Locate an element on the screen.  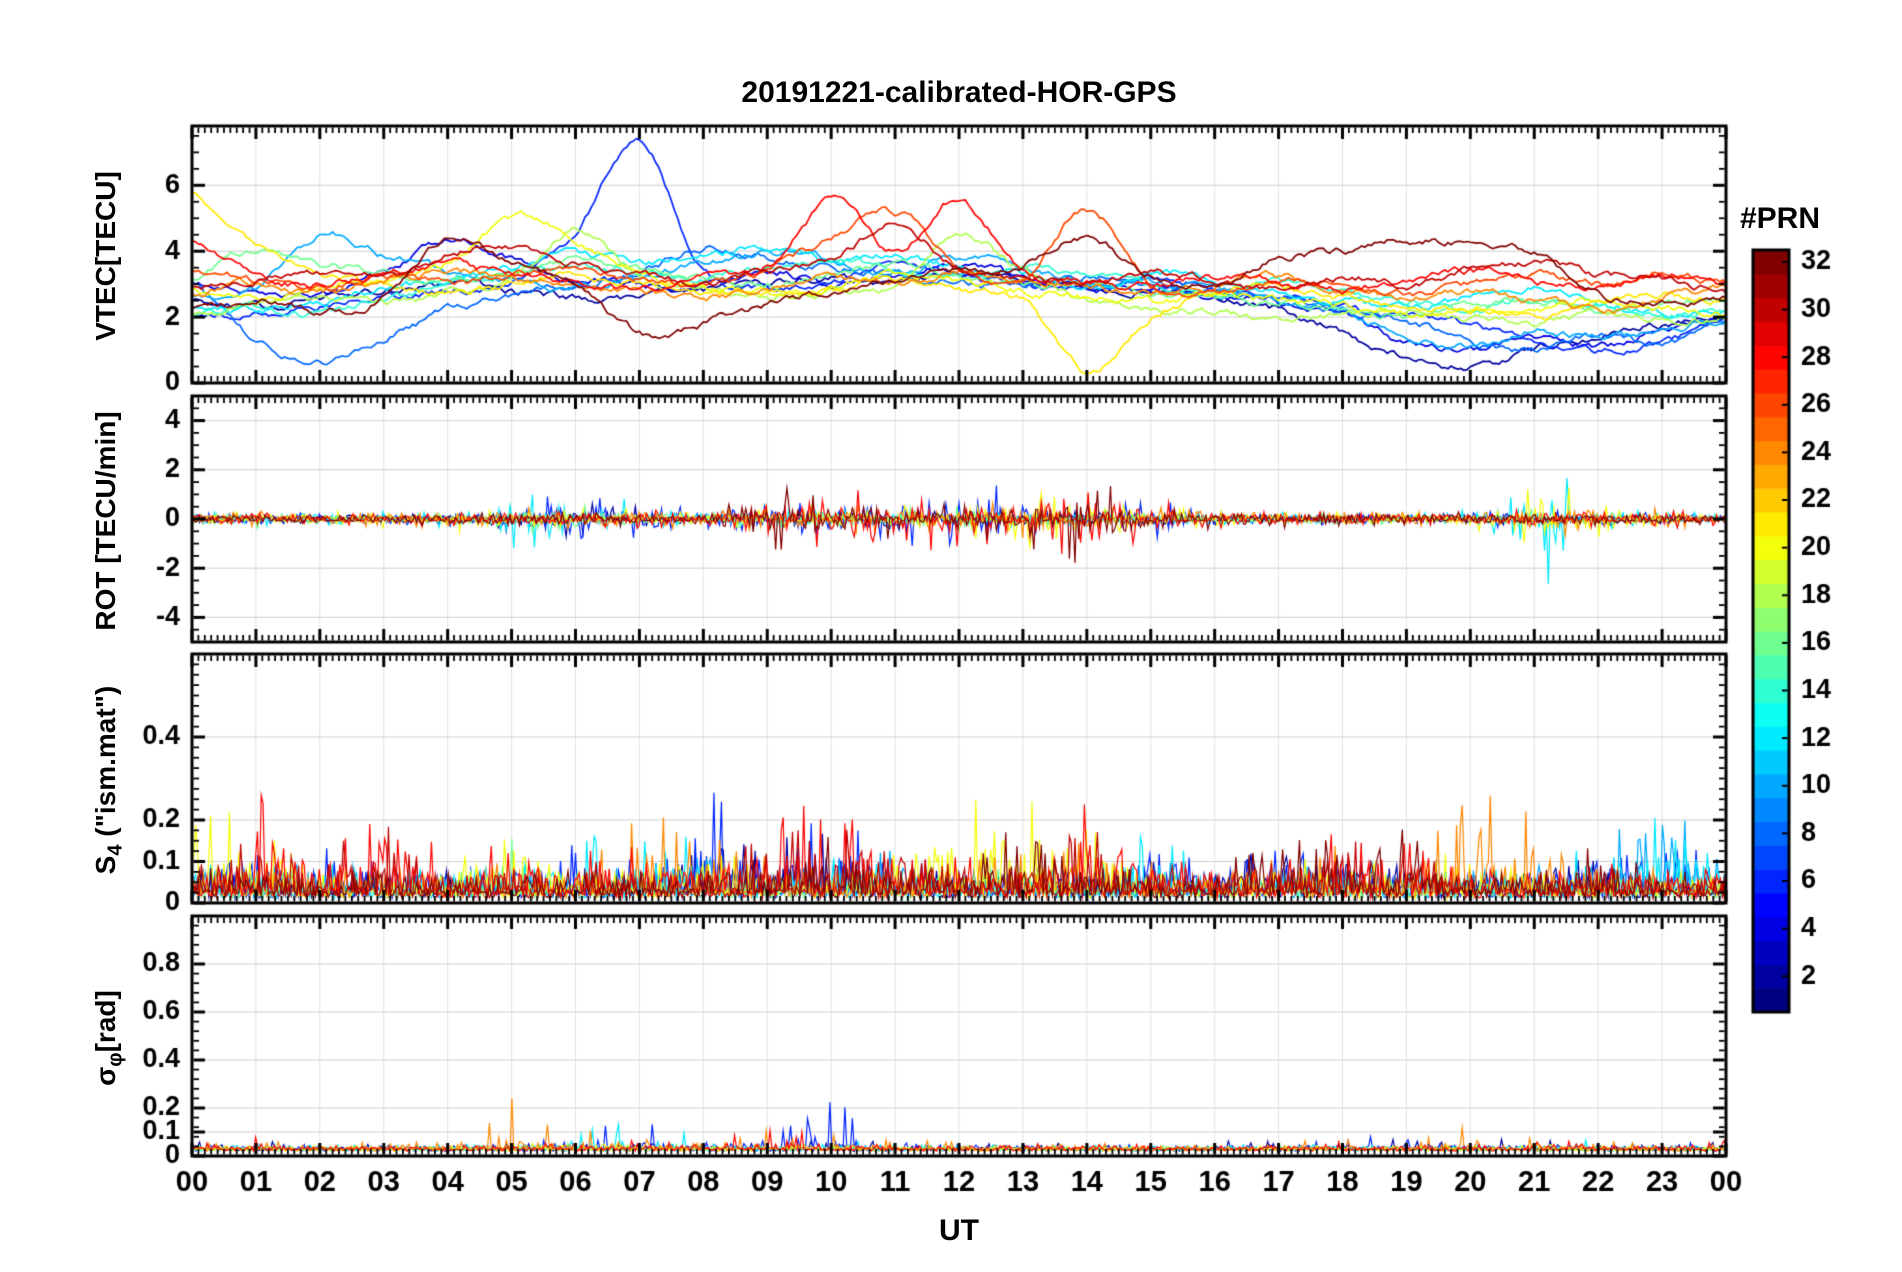
chart-title: 20191221-calibrated-HOR-GPS is located at coordinates (959, 92).